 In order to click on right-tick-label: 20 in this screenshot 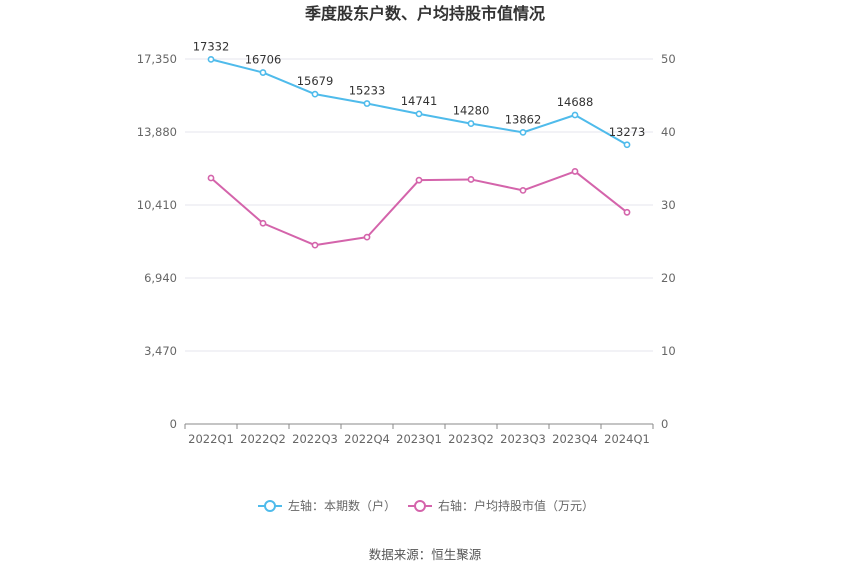, I will do `click(668, 278)`.